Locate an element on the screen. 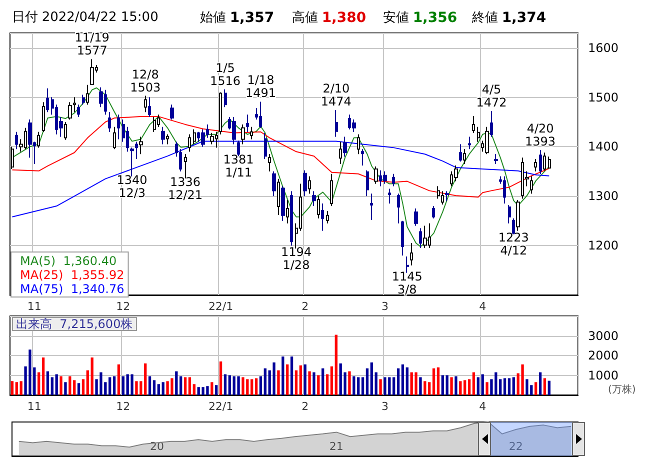  x-tick-label: 11 is located at coordinates (34, 306).